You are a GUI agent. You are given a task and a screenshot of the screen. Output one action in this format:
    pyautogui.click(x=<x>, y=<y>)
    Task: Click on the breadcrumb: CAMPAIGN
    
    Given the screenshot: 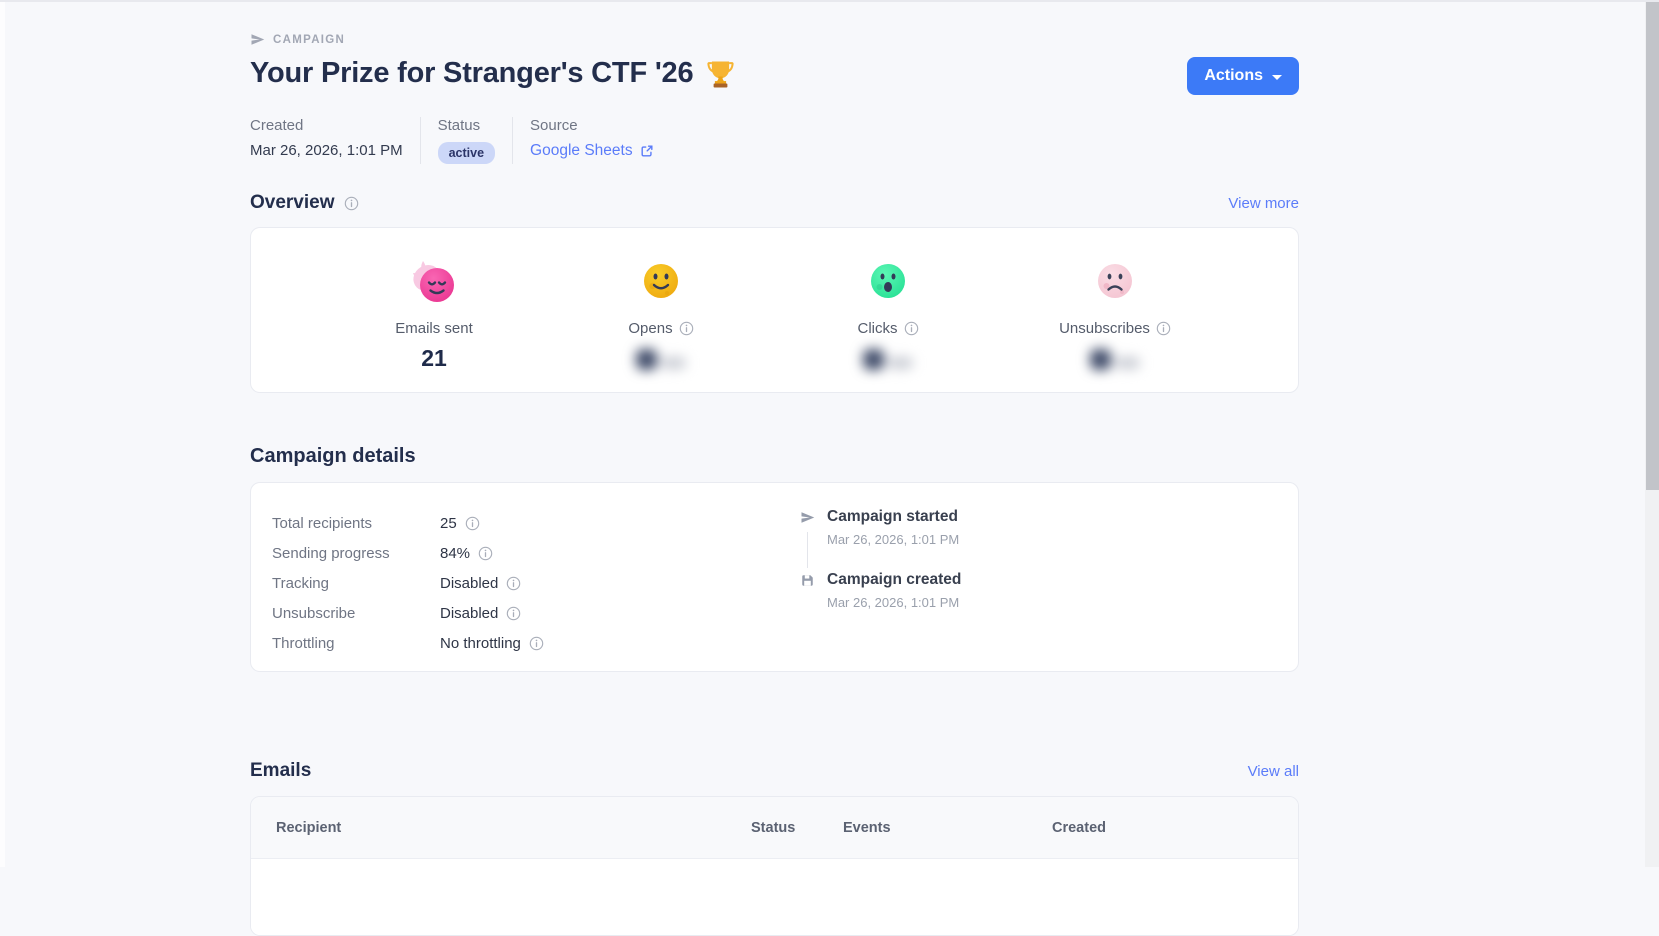 What is the action you would take?
    pyautogui.click(x=774, y=39)
    